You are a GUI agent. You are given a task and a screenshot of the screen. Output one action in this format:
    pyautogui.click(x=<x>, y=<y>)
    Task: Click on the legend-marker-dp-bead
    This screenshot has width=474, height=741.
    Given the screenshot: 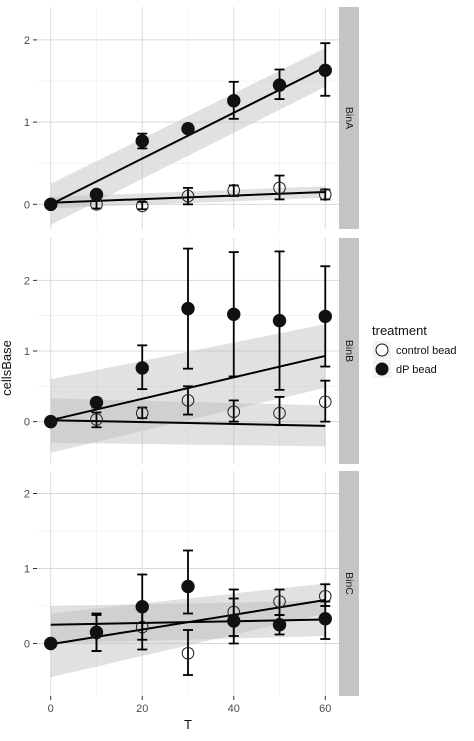 What is the action you would take?
    pyautogui.click(x=382, y=369)
    